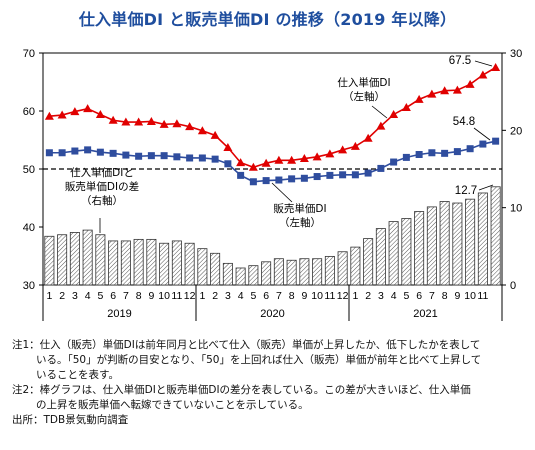  Describe the element at coordinates (70, 420) in the screenshot. I see `note-source: 出所：TDB景気動向調査` at that location.